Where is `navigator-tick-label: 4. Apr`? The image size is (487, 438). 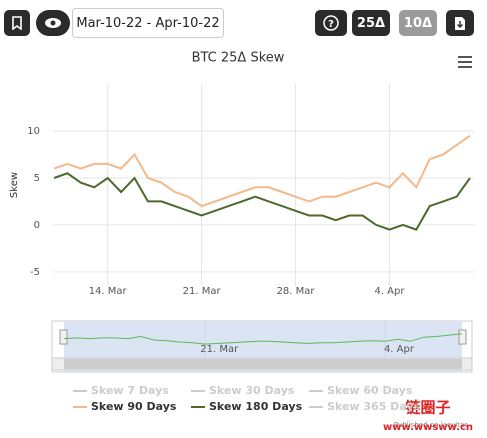
navigator-tick-label: 4. Apr is located at coordinates (399, 349).